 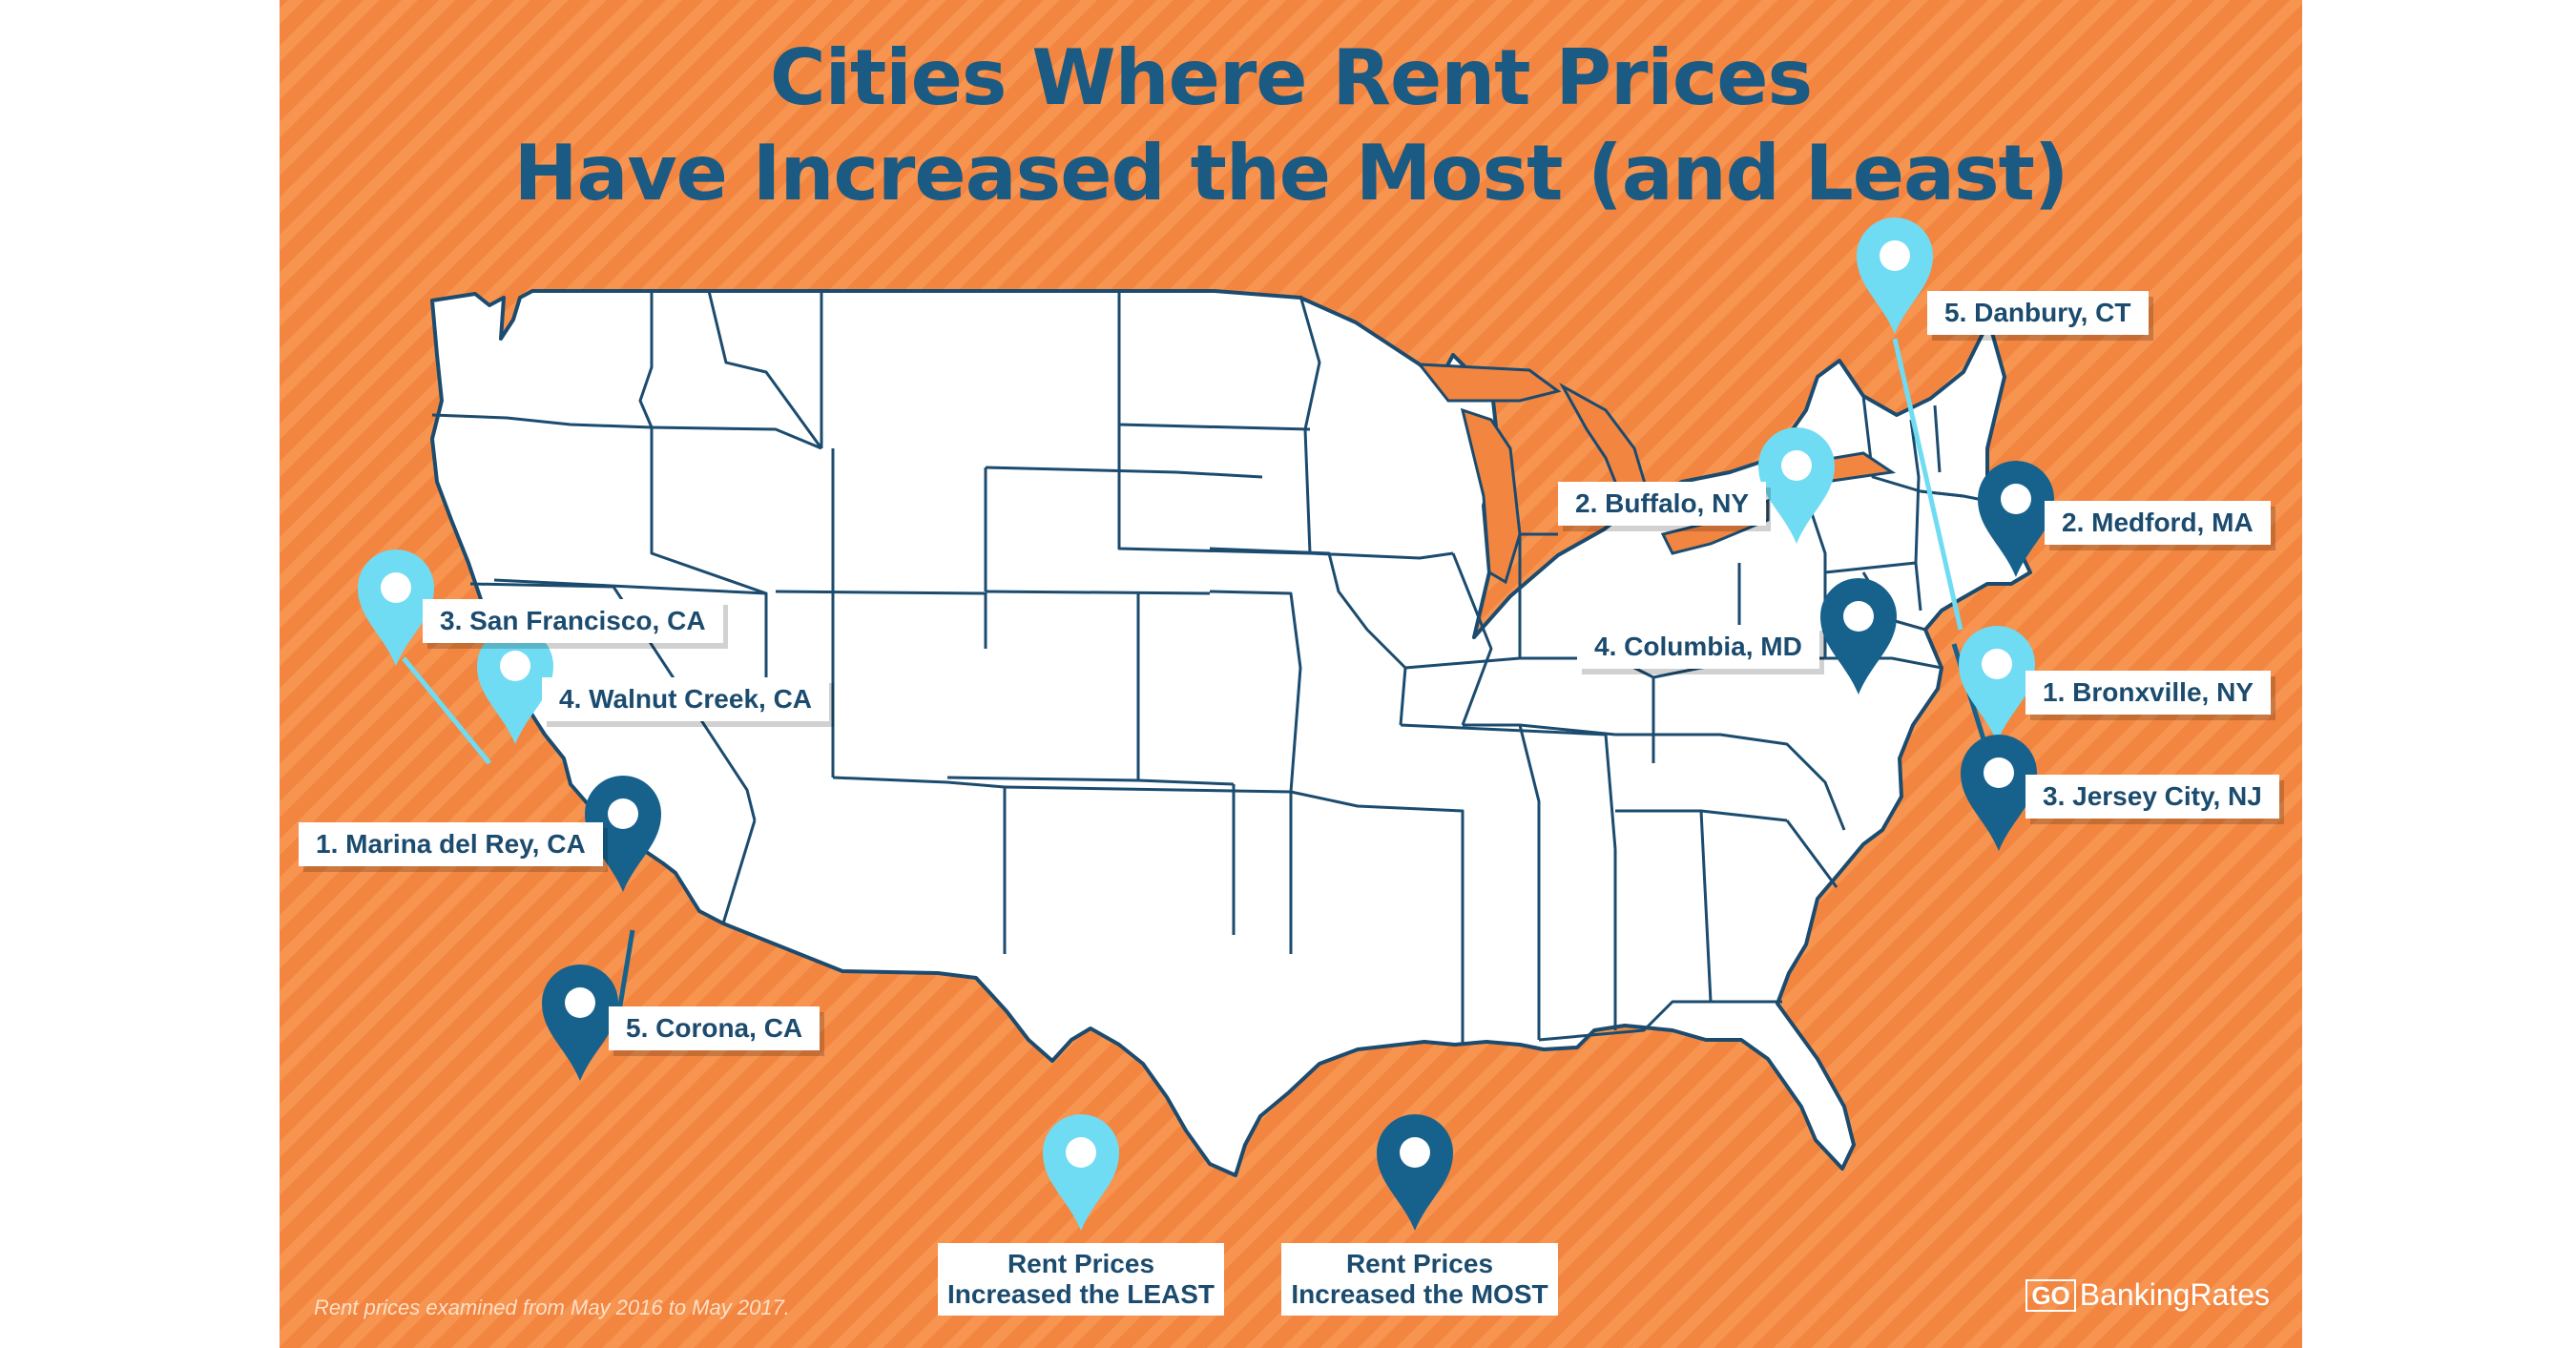 I want to click on brand-logo: GO BankingRates, so click(x=2147, y=1295).